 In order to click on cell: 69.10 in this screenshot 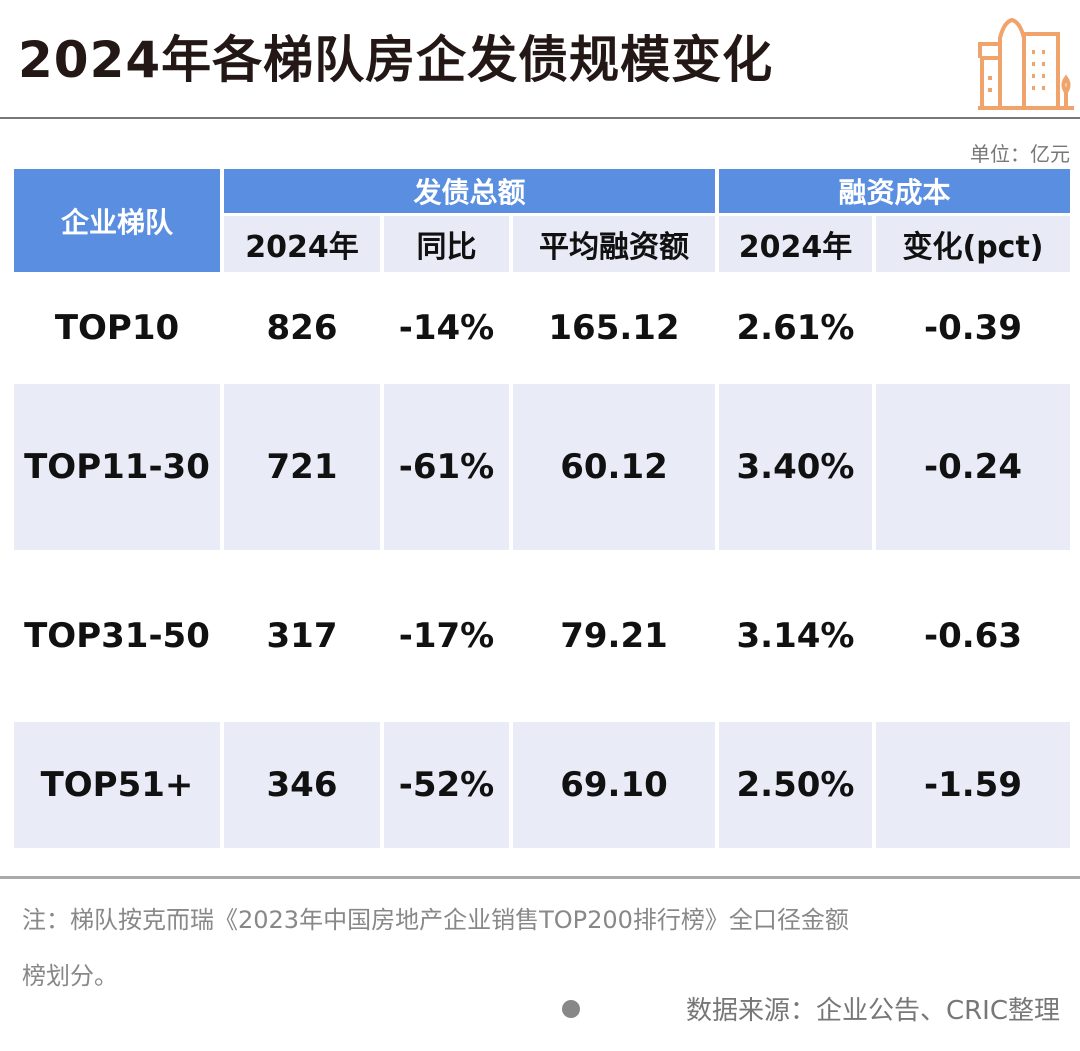, I will do `click(614, 785)`.